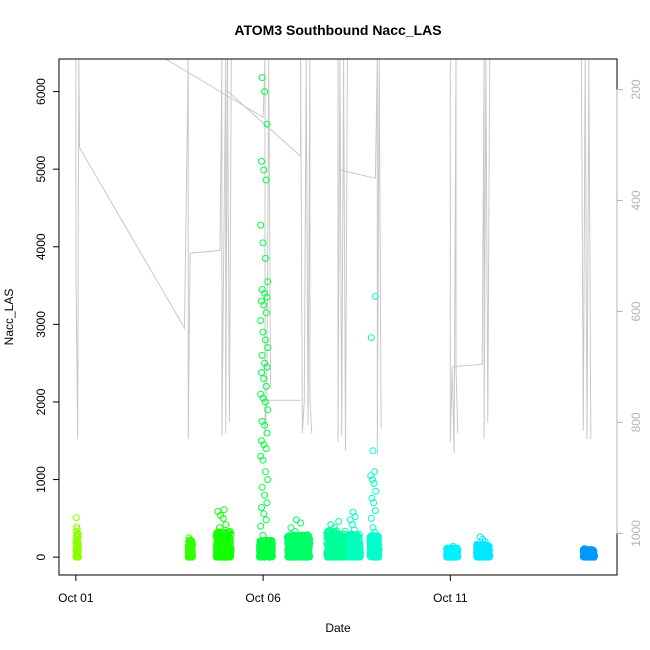 The width and height of the screenshot is (650, 650). What do you see at coordinates (636, 89) in the screenshot?
I see `right-axis-tick-label: 200` at bounding box center [636, 89].